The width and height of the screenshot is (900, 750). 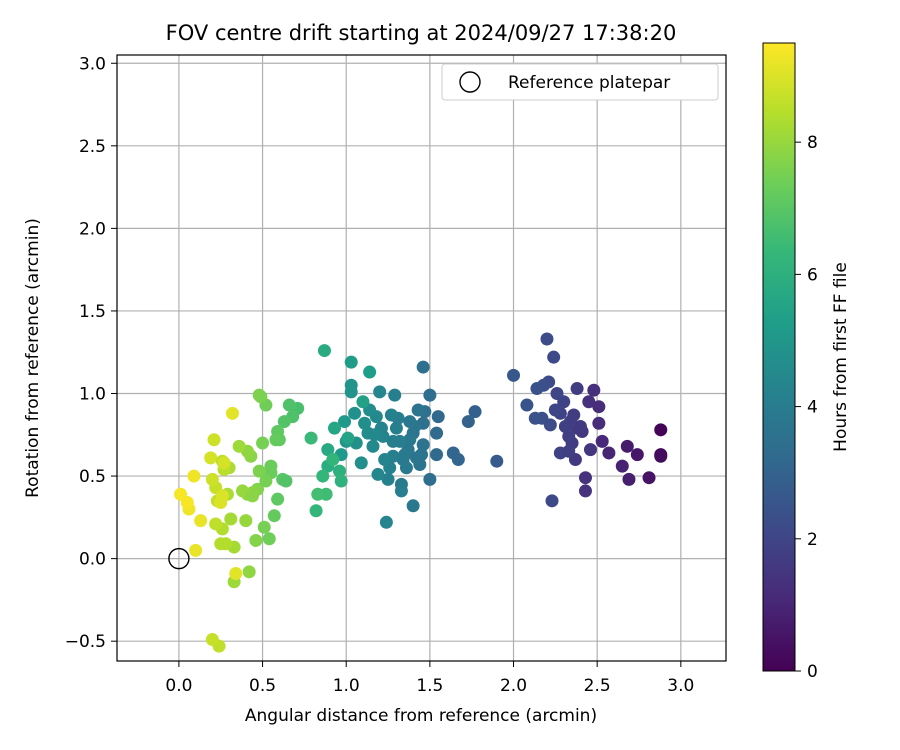 I want to click on colorbar, so click(x=779, y=357).